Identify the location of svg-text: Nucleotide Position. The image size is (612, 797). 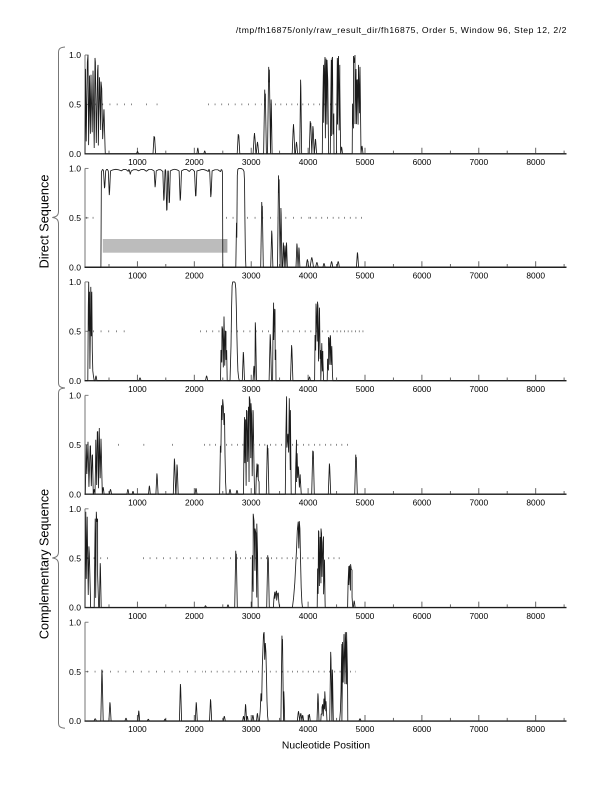
(326, 746).